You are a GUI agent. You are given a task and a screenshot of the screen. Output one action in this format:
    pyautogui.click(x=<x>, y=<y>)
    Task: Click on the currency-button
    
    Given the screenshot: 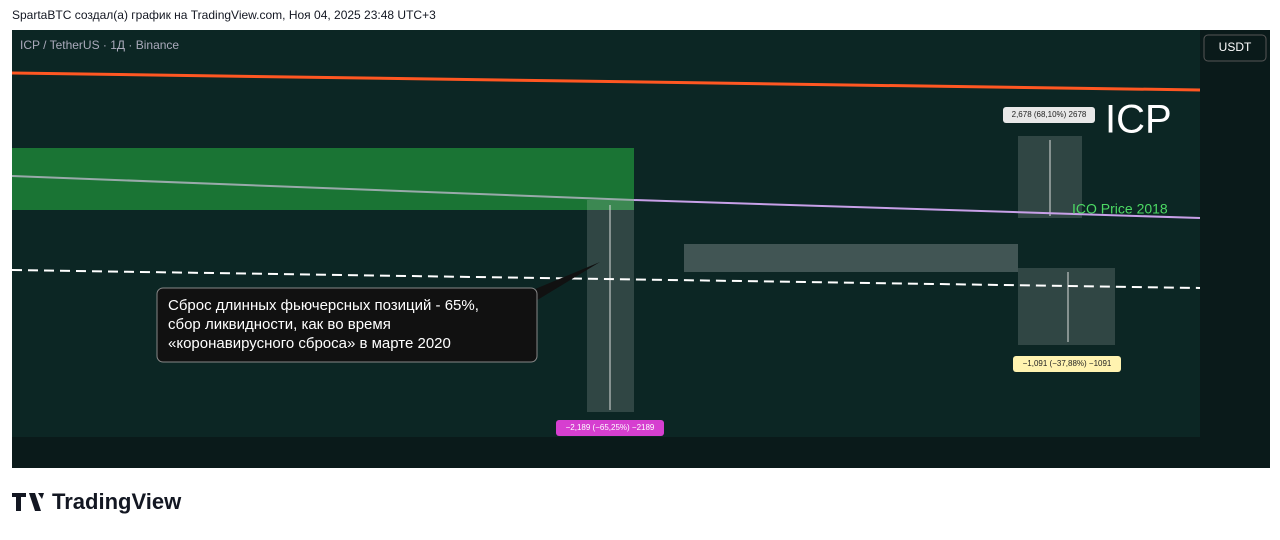 What is the action you would take?
    pyautogui.click(x=1235, y=48)
    